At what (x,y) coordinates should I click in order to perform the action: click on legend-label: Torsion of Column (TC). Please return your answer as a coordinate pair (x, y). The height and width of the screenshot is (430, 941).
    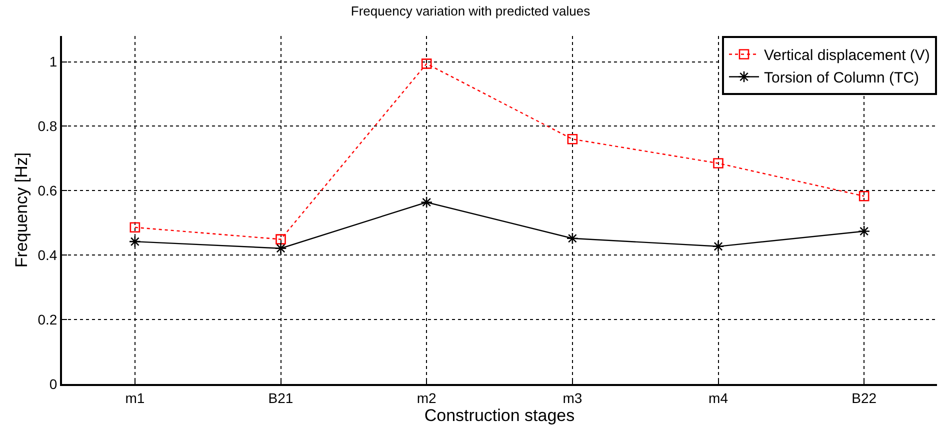
    Looking at the image, I should click on (842, 78).